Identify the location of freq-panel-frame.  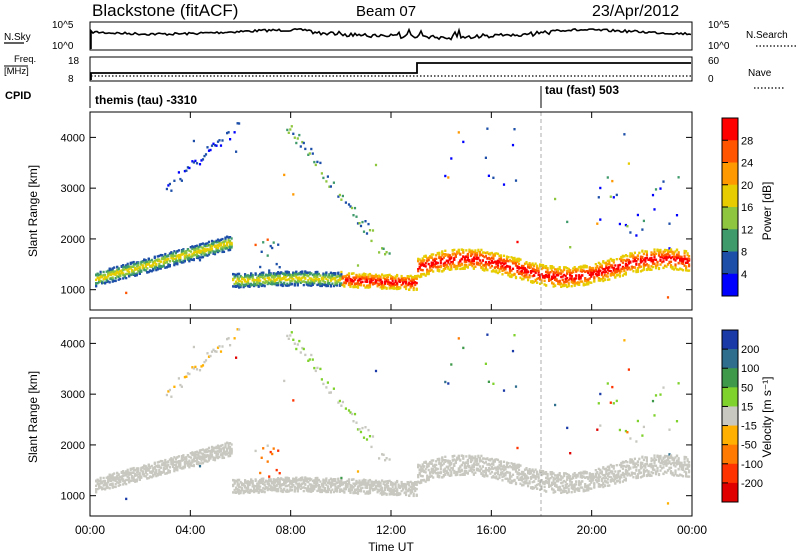
(391, 69).